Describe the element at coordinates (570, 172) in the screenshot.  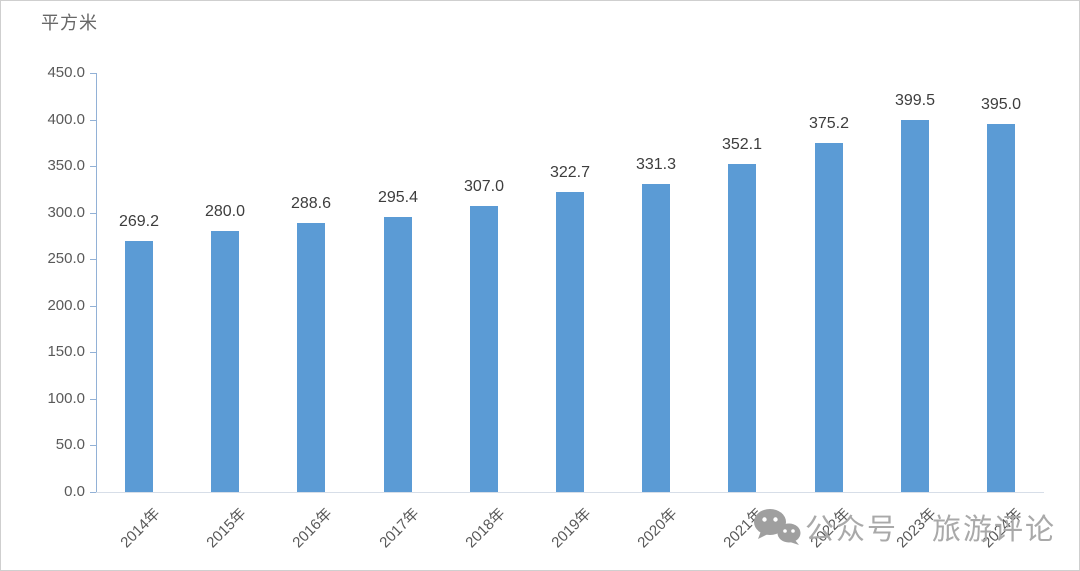
I see `bar-value-label: 322.7` at that location.